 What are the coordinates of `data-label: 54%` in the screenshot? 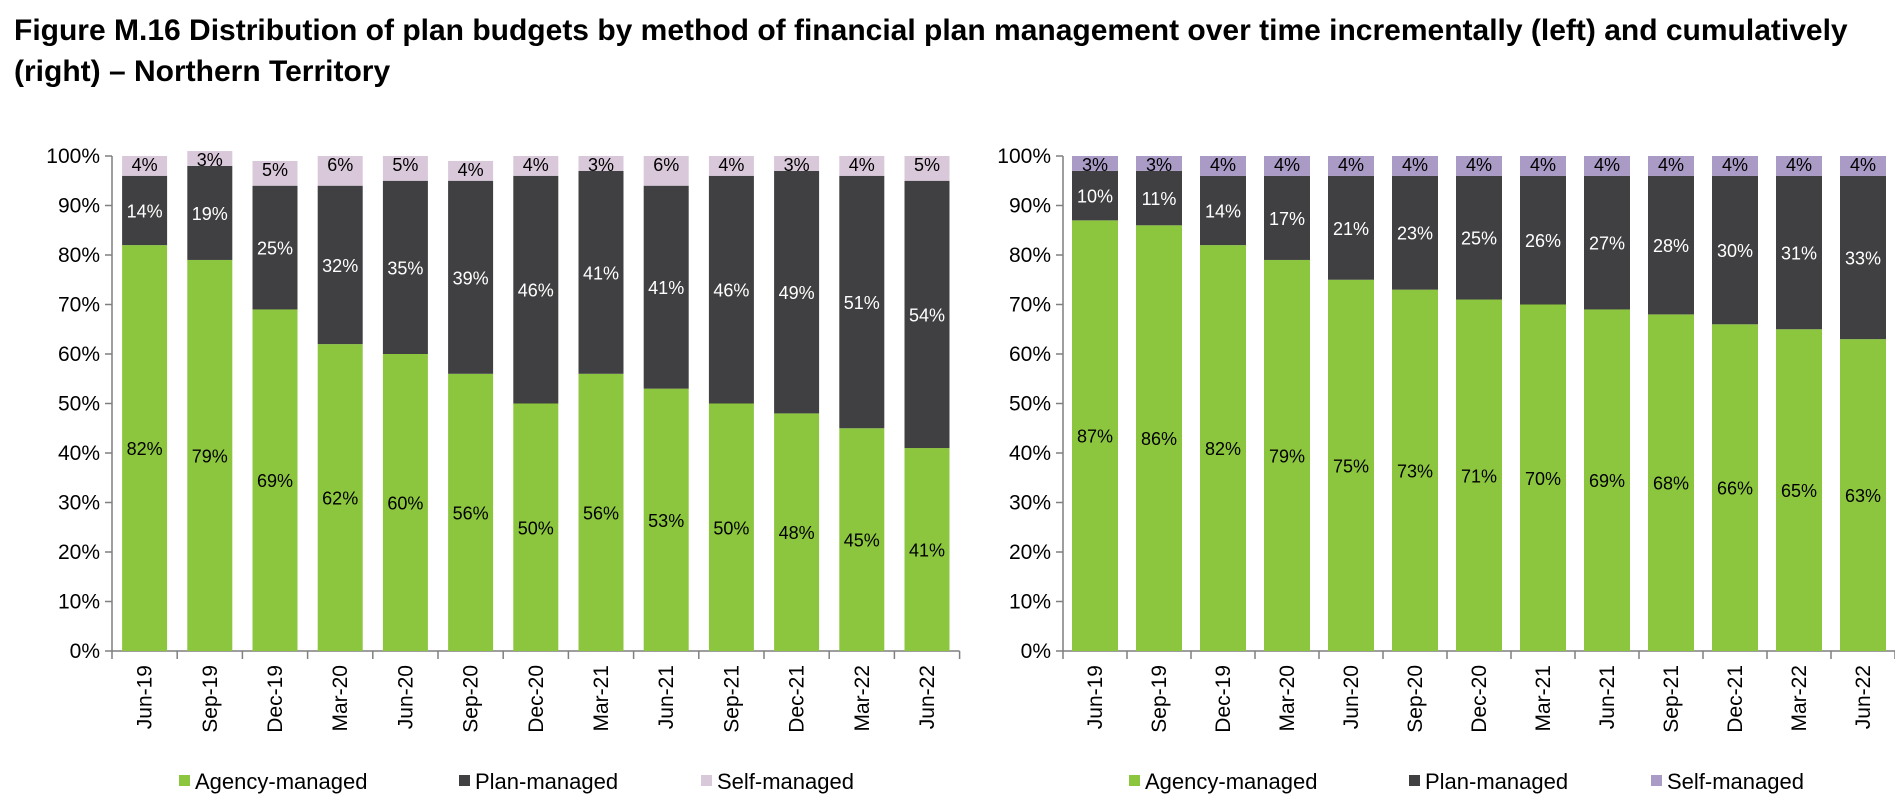 It's located at (927, 315).